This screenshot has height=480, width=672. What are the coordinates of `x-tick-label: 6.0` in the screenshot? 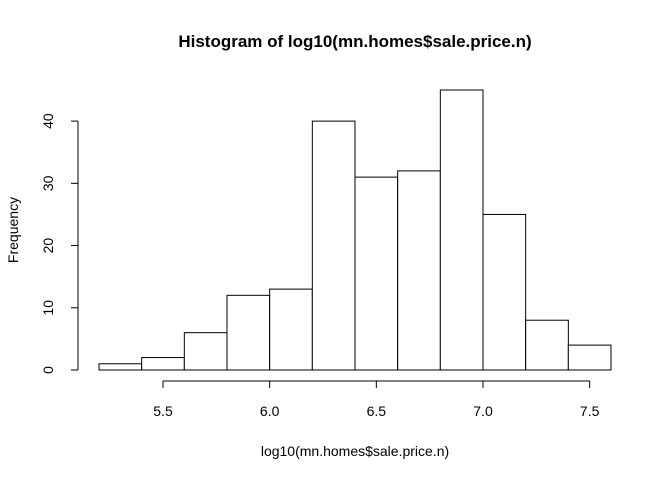 It's located at (270, 411).